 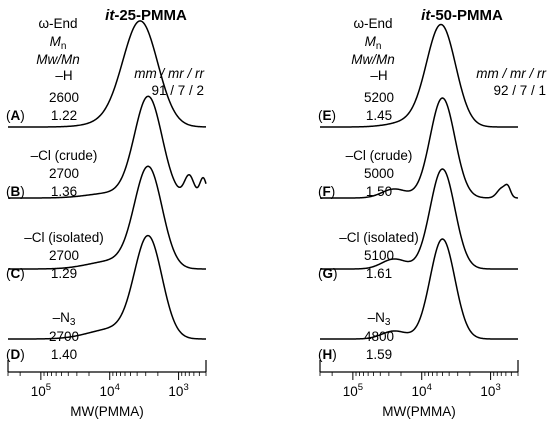 I want to click on trace-H, so click(x=419, y=289).